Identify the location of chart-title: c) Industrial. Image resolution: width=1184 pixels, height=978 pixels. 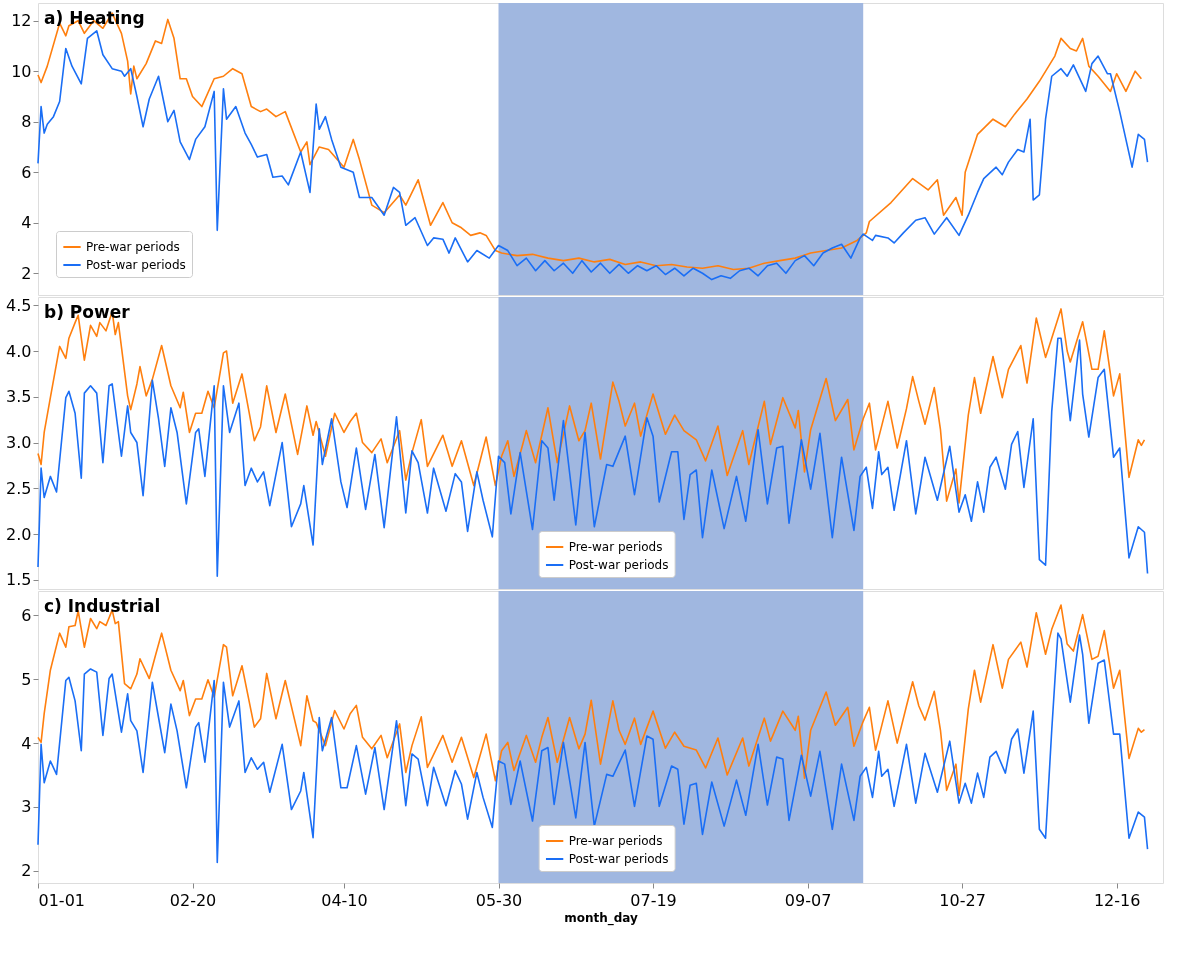
(102, 606).